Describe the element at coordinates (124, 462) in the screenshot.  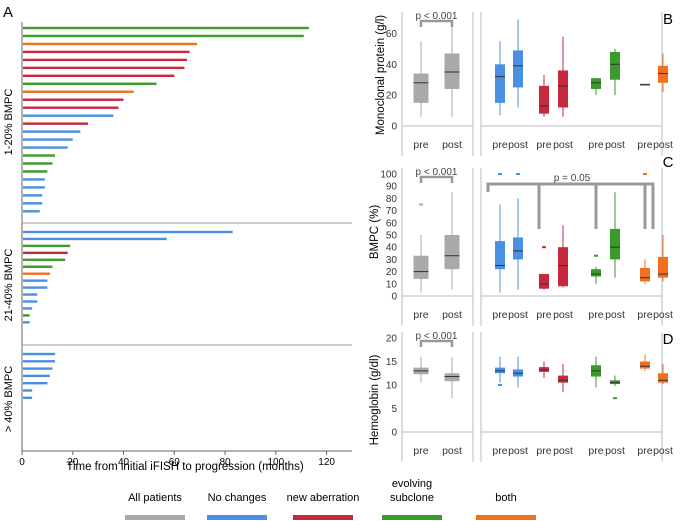
I see `panel-a-x-tick-label: 40` at that location.